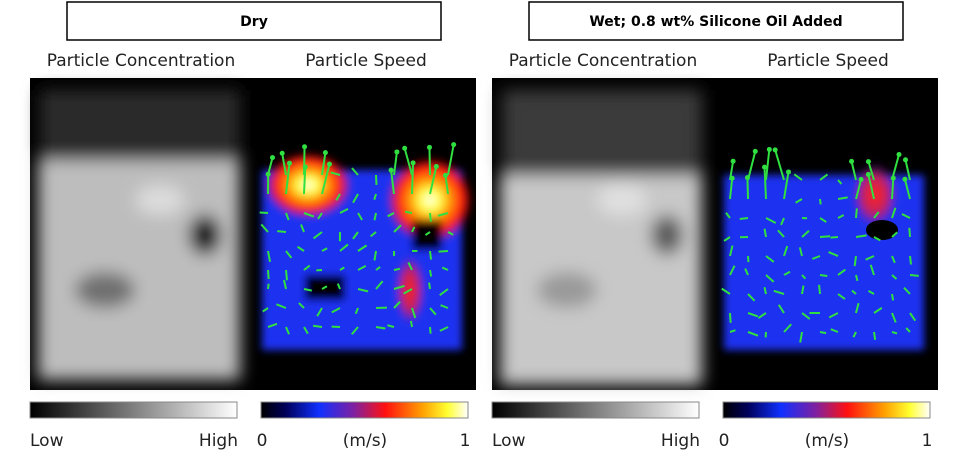 Image resolution: width=977 pixels, height=467 pixels. I want to click on colorbar-label: (m/s), so click(827, 441).